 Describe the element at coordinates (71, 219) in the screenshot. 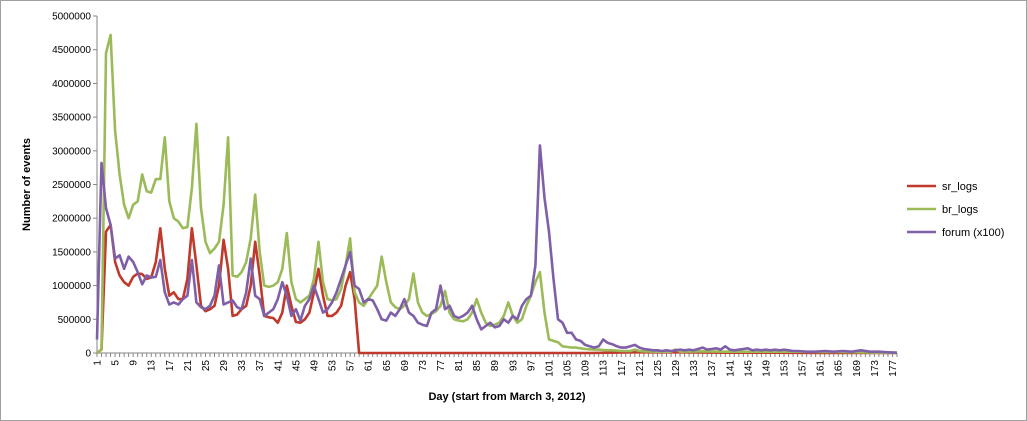

I see `y-tick-label: 2000000` at that location.